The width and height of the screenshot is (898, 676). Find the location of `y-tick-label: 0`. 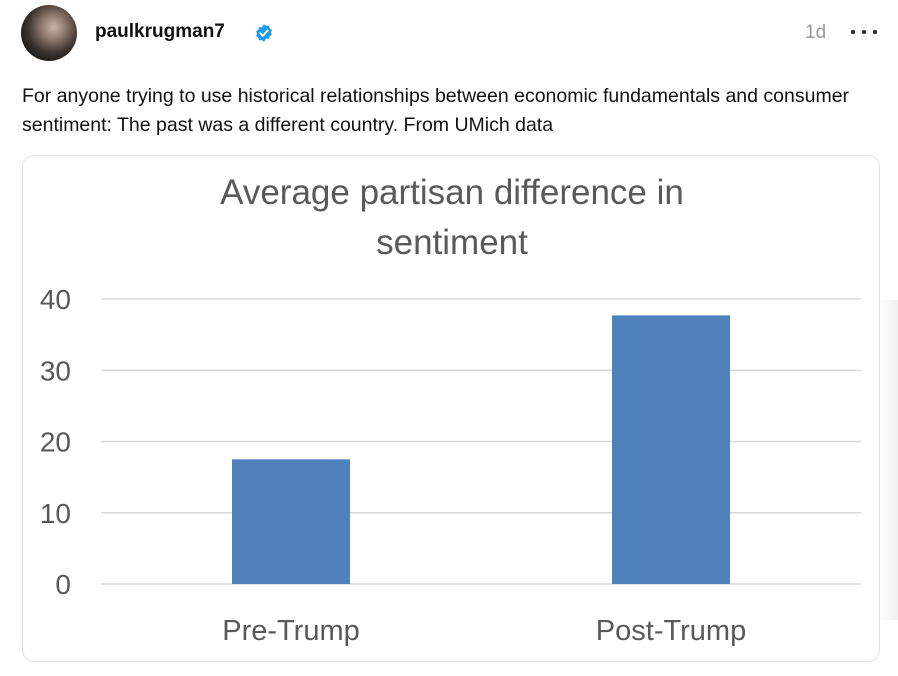

y-tick-label: 0 is located at coordinates (63, 584).